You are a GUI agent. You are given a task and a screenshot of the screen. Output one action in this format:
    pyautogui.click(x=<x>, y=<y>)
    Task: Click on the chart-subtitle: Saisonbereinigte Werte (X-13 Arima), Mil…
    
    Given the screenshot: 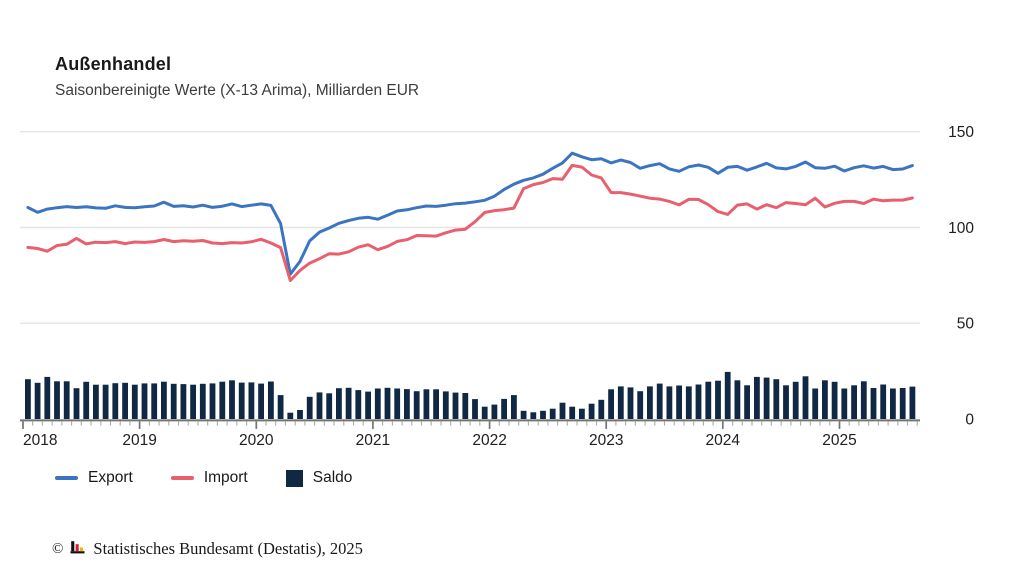 What is the action you would take?
    pyautogui.click(x=237, y=90)
    